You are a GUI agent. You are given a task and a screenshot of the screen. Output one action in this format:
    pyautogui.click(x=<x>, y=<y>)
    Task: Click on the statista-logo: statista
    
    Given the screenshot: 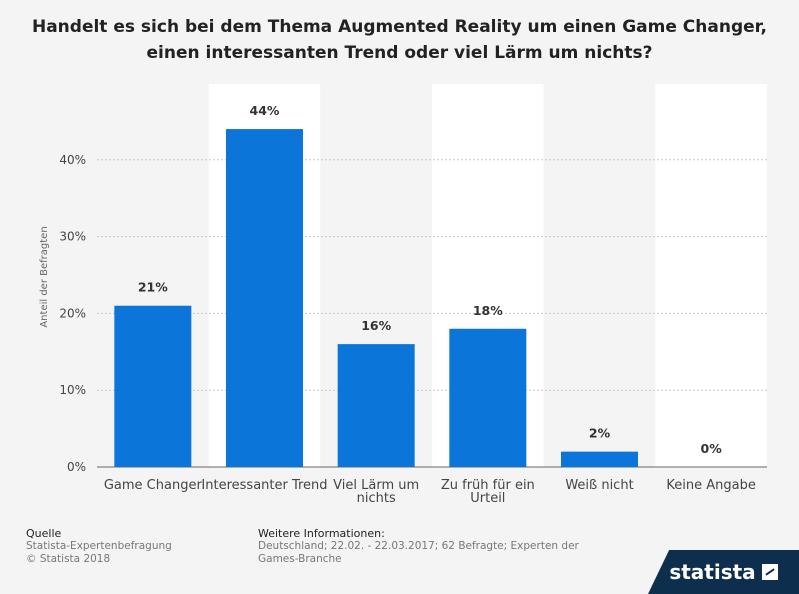 What is the action you would take?
    pyautogui.click(x=723, y=572)
    